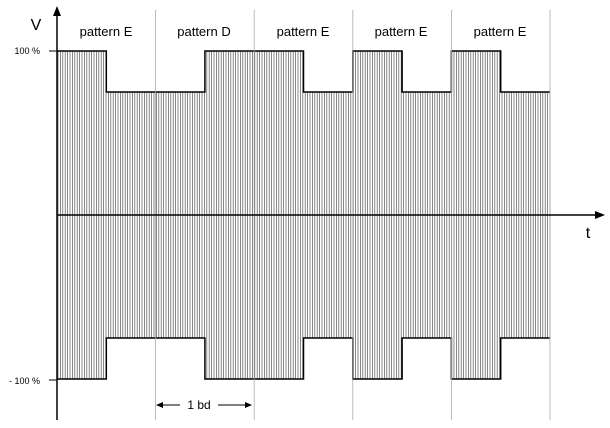 This screenshot has width=610, height=428. Describe the element at coordinates (198, 405) in the screenshot. I see `dimension-label: 1 bd` at that location.